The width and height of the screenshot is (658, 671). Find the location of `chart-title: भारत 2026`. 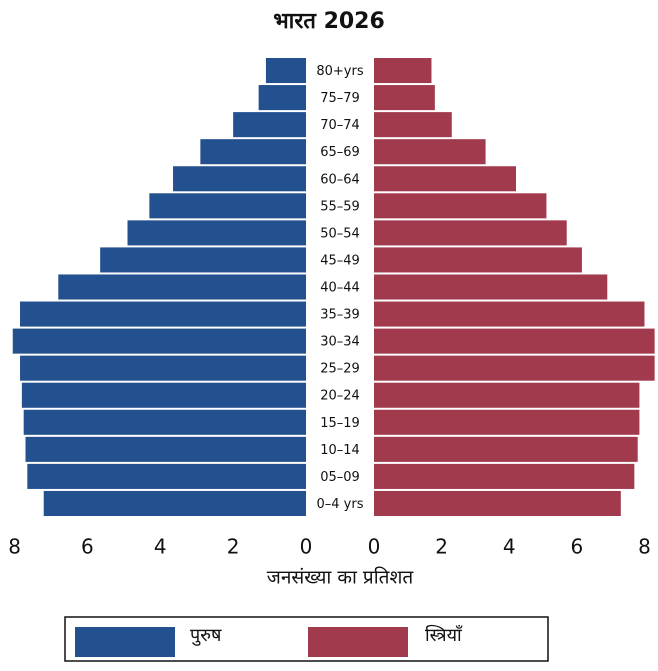

chart-title: भारत 2026 is located at coordinates (329, 21).